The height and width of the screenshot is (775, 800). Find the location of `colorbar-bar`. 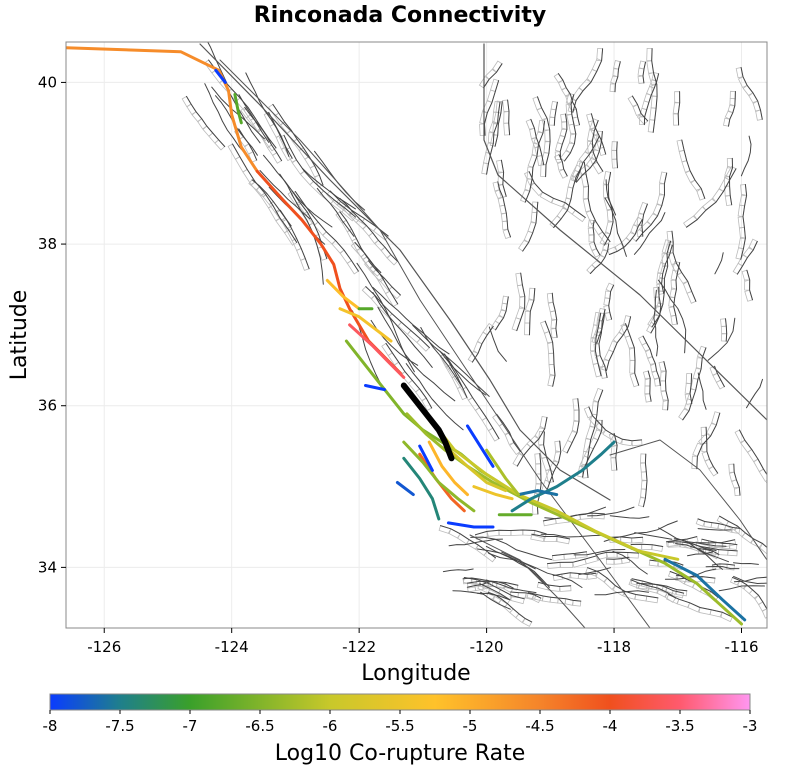

colorbar-bar is located at coordinates (400, 702).